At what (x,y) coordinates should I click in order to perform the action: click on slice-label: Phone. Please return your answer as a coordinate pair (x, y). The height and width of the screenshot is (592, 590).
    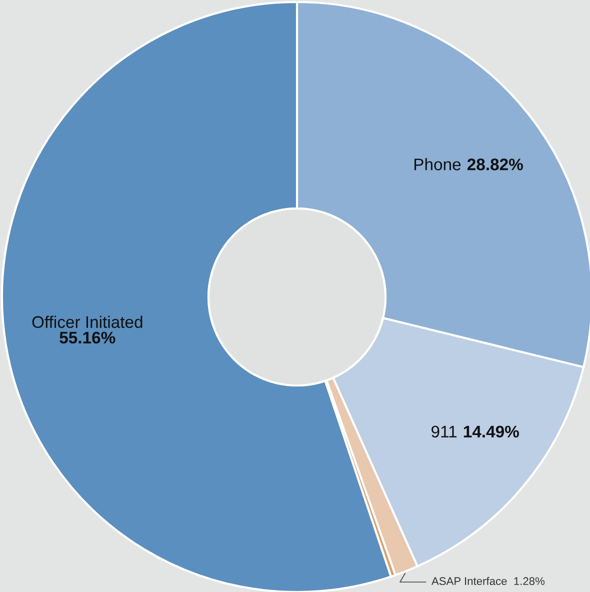
    Looking at the image, I should click on (437, 164).